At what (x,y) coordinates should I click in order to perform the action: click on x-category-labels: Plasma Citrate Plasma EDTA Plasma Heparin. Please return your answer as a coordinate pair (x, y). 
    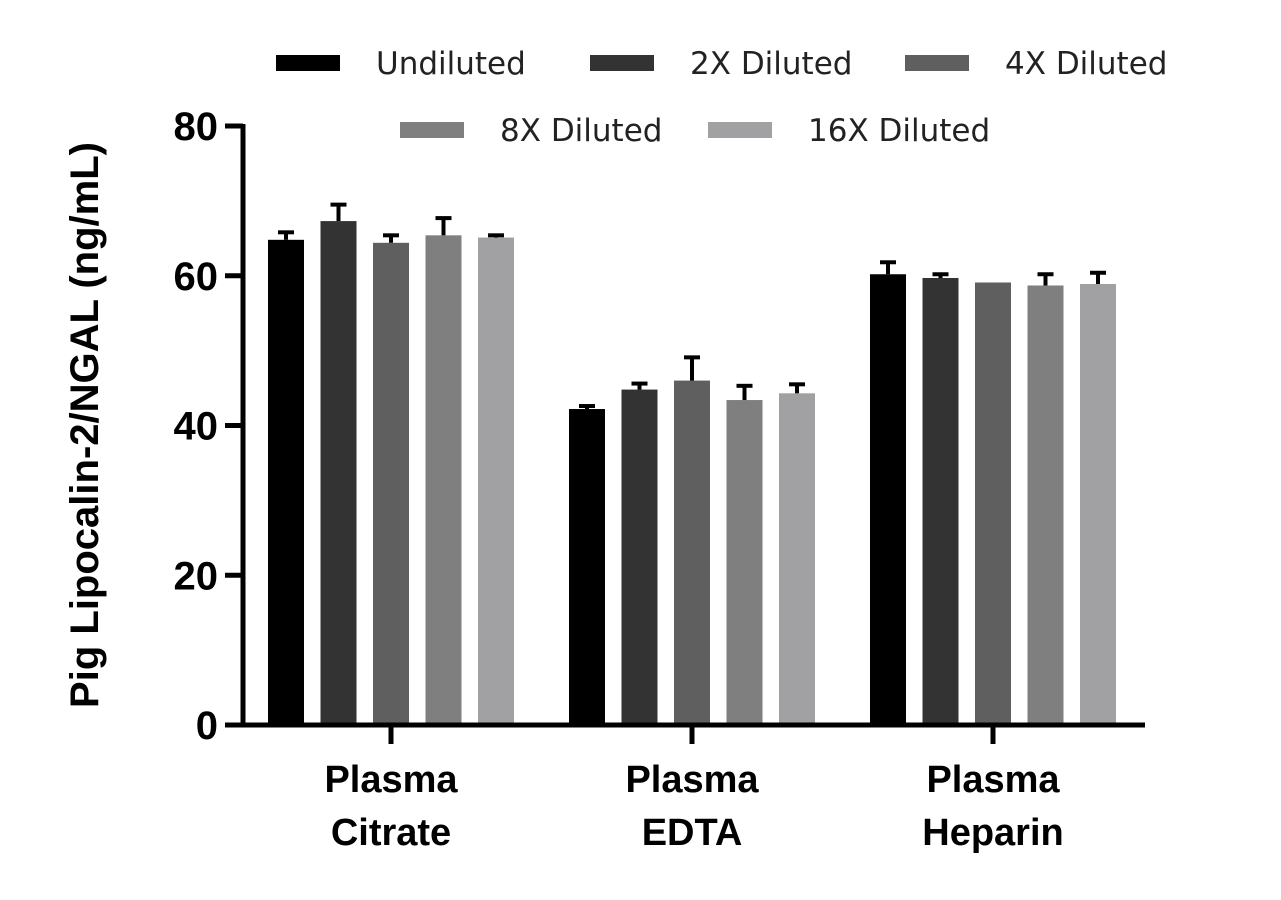
    Looking at the image, I should click on (694, 789).